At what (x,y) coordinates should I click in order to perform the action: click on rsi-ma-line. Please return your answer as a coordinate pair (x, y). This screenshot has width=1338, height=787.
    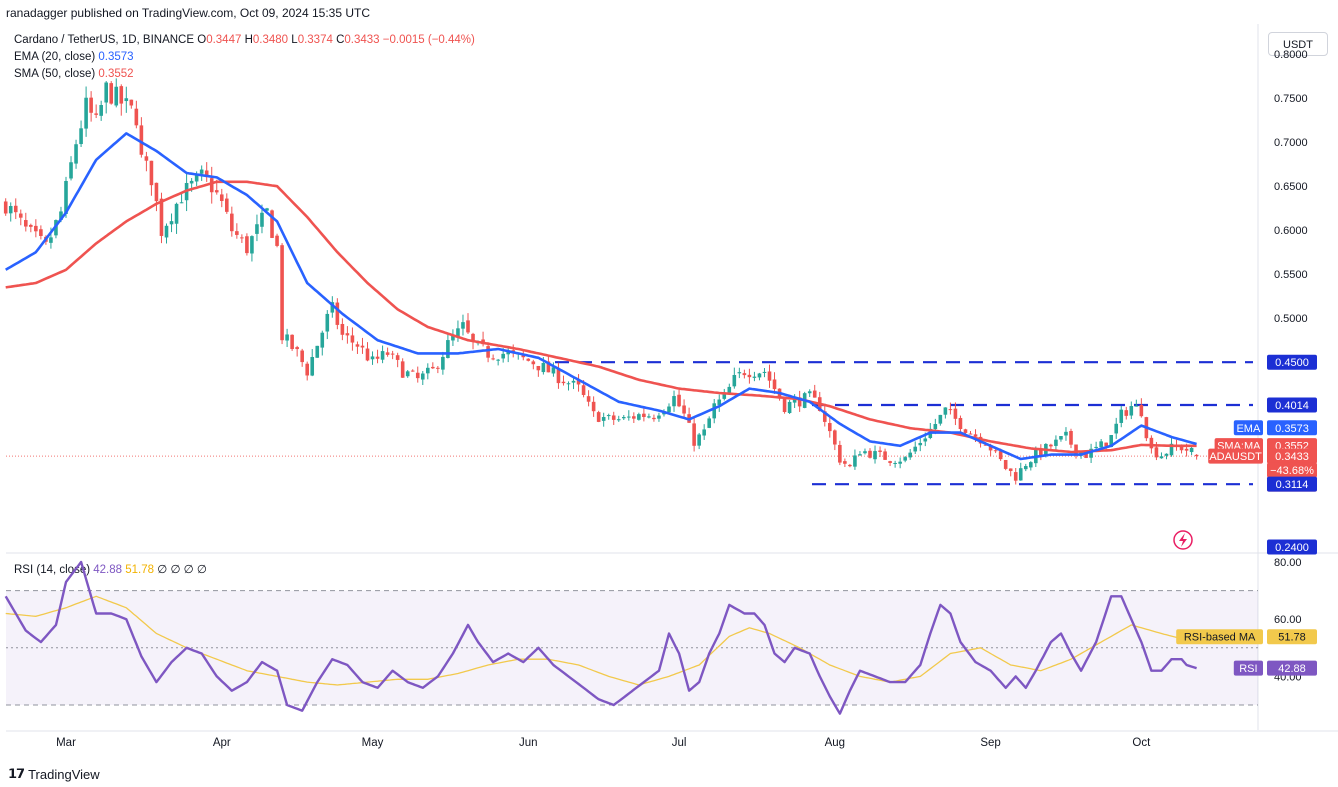
    Looking at the image, I should click on (601, 640).